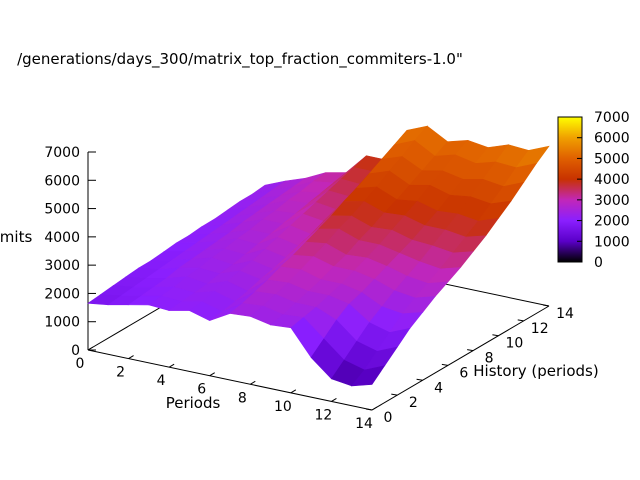  I want to click on colorbar-tick-label: 3000, so click(612, 201).